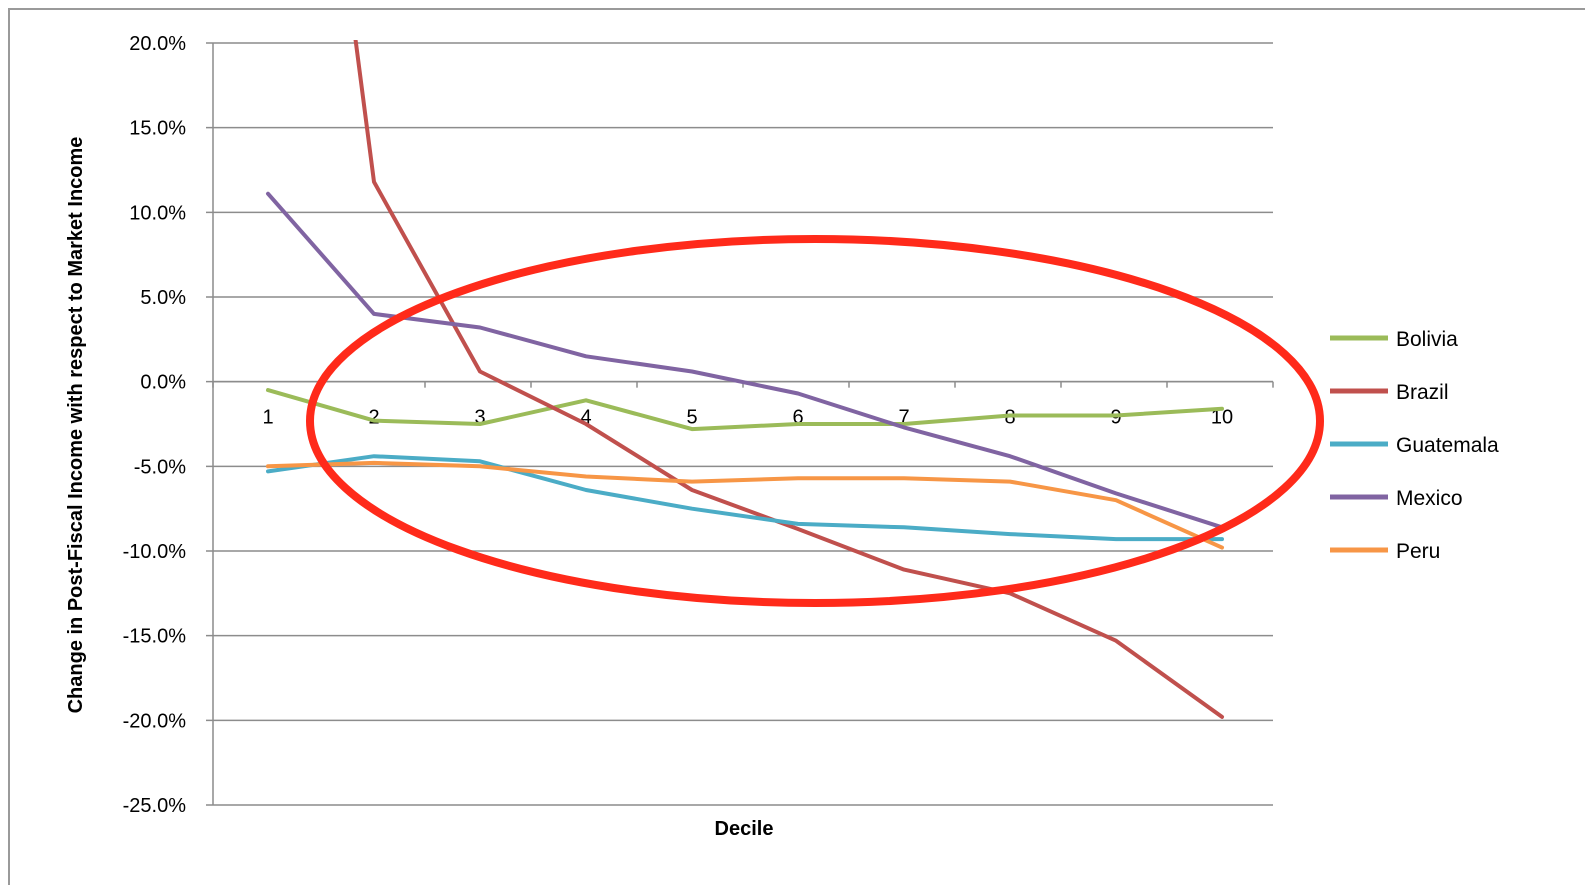 The image size is (1585, 885). Describe the element at coordinates (163, 298) in the screenshot. I see `y-tick-label: 5.0%` at that location.